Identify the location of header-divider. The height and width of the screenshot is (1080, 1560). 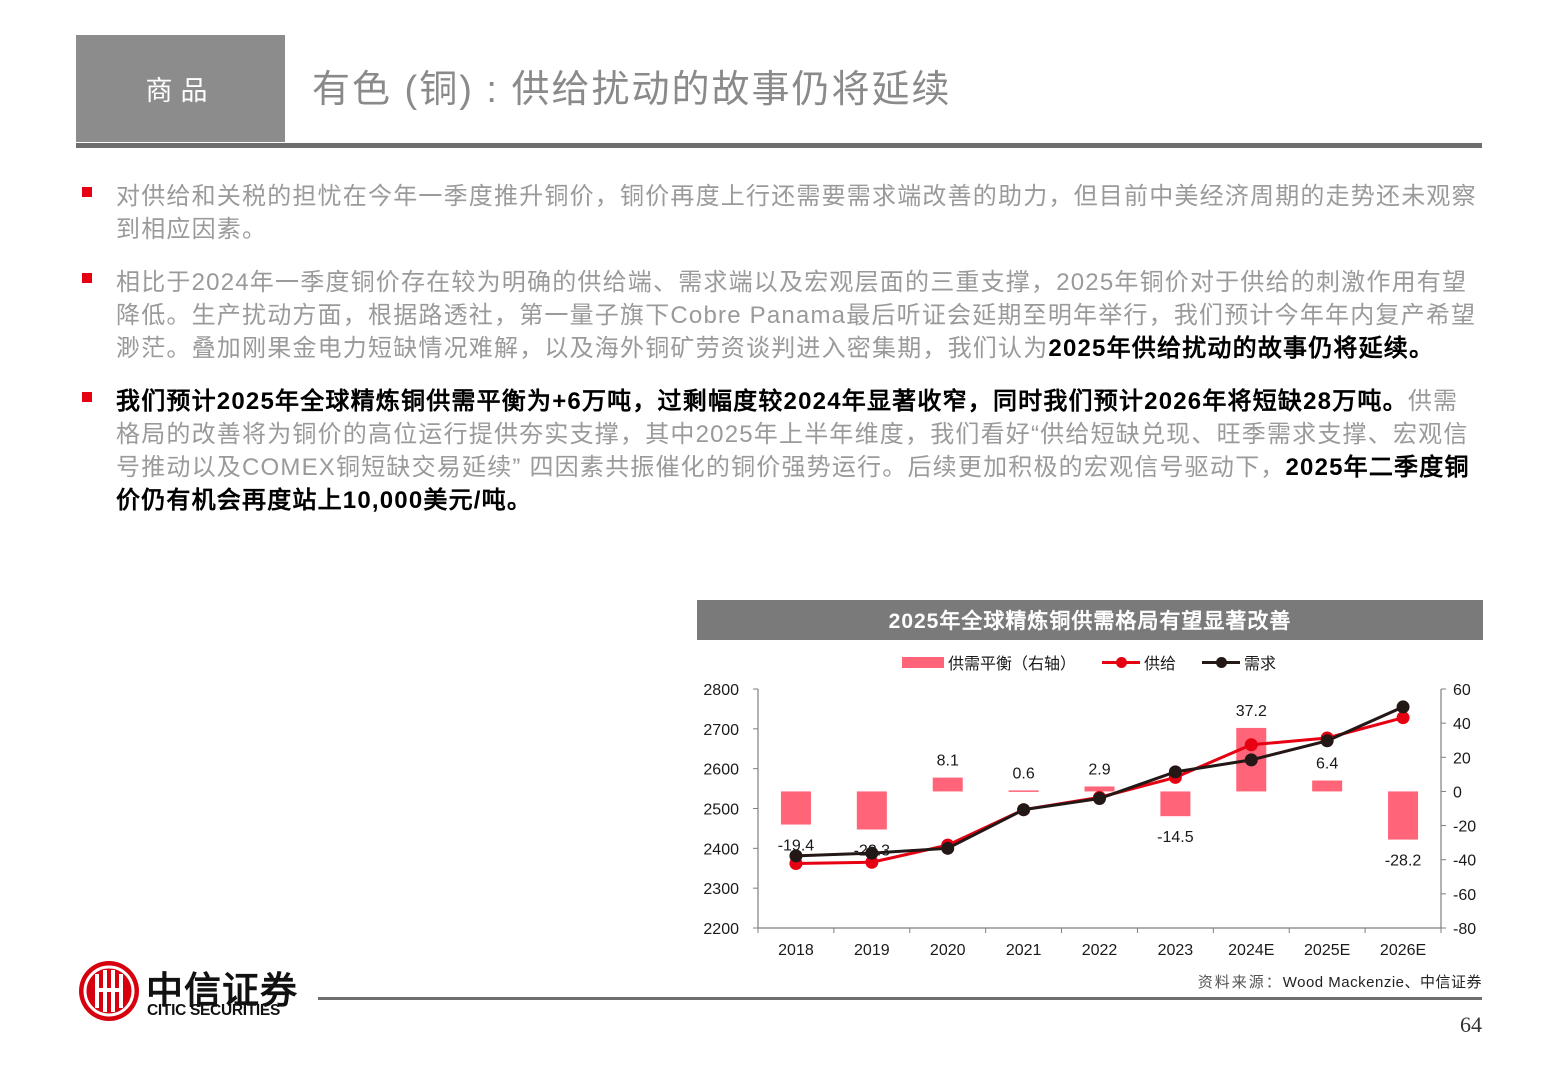
(779, 145).